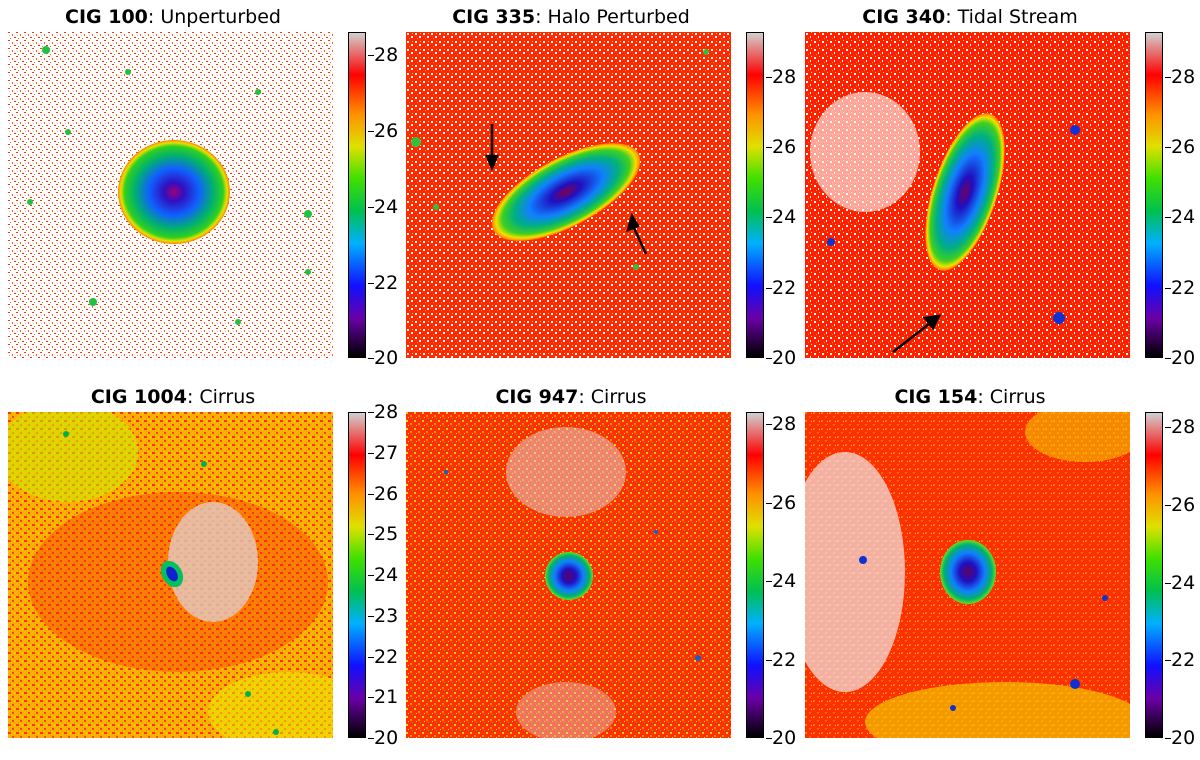 Image resolution: width=1200 pixels, height=760 pixels. Describe the element at coordinates (936, 397) in the screenshot. I see `panel-title-name: CIG 154` at that location.